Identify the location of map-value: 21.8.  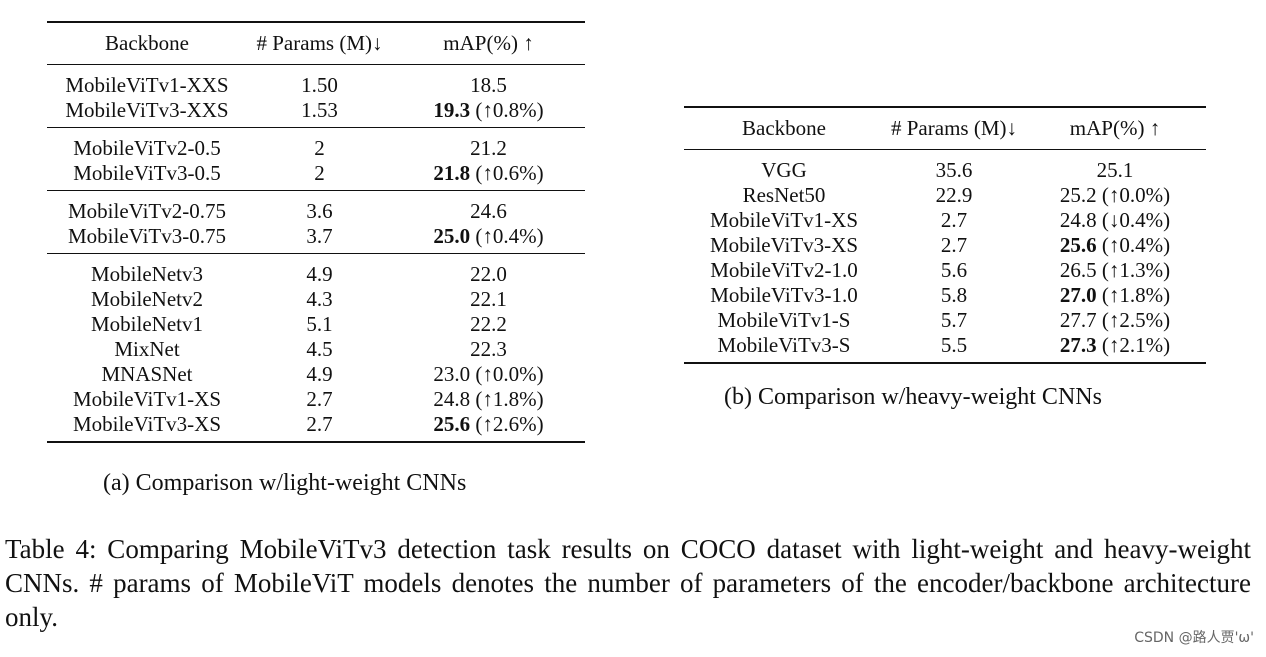
(452, 173).